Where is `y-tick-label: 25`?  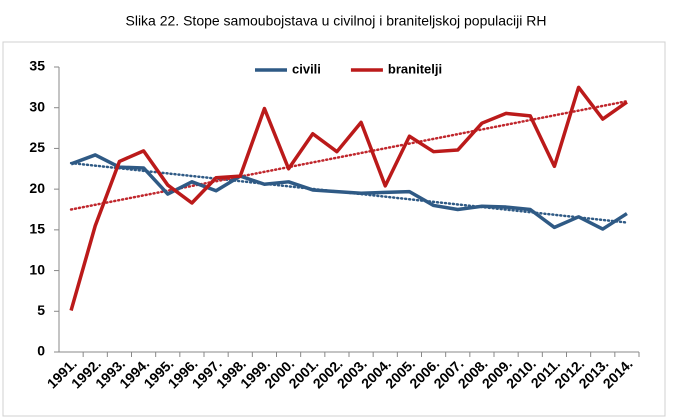
y-tick-label: 25 is located at coordinates (37, 147).